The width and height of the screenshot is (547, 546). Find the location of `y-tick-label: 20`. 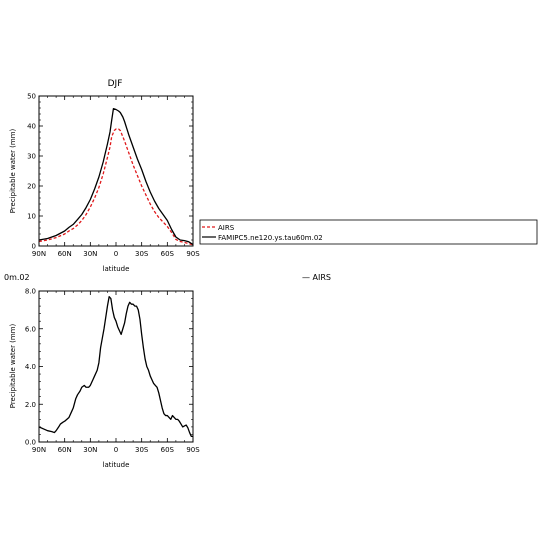

y-tick-label: 20 is located at coordinates (31, 187).